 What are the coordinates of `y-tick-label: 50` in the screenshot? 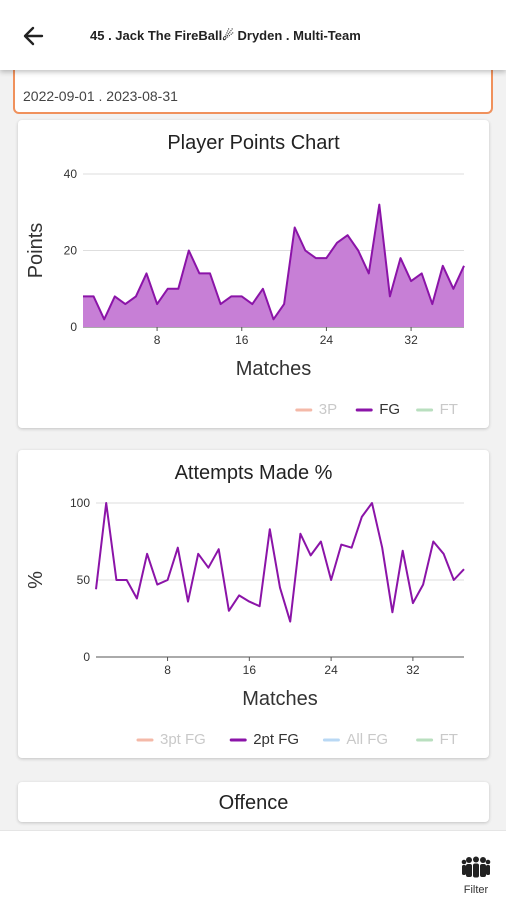 It's located at (84, 580).